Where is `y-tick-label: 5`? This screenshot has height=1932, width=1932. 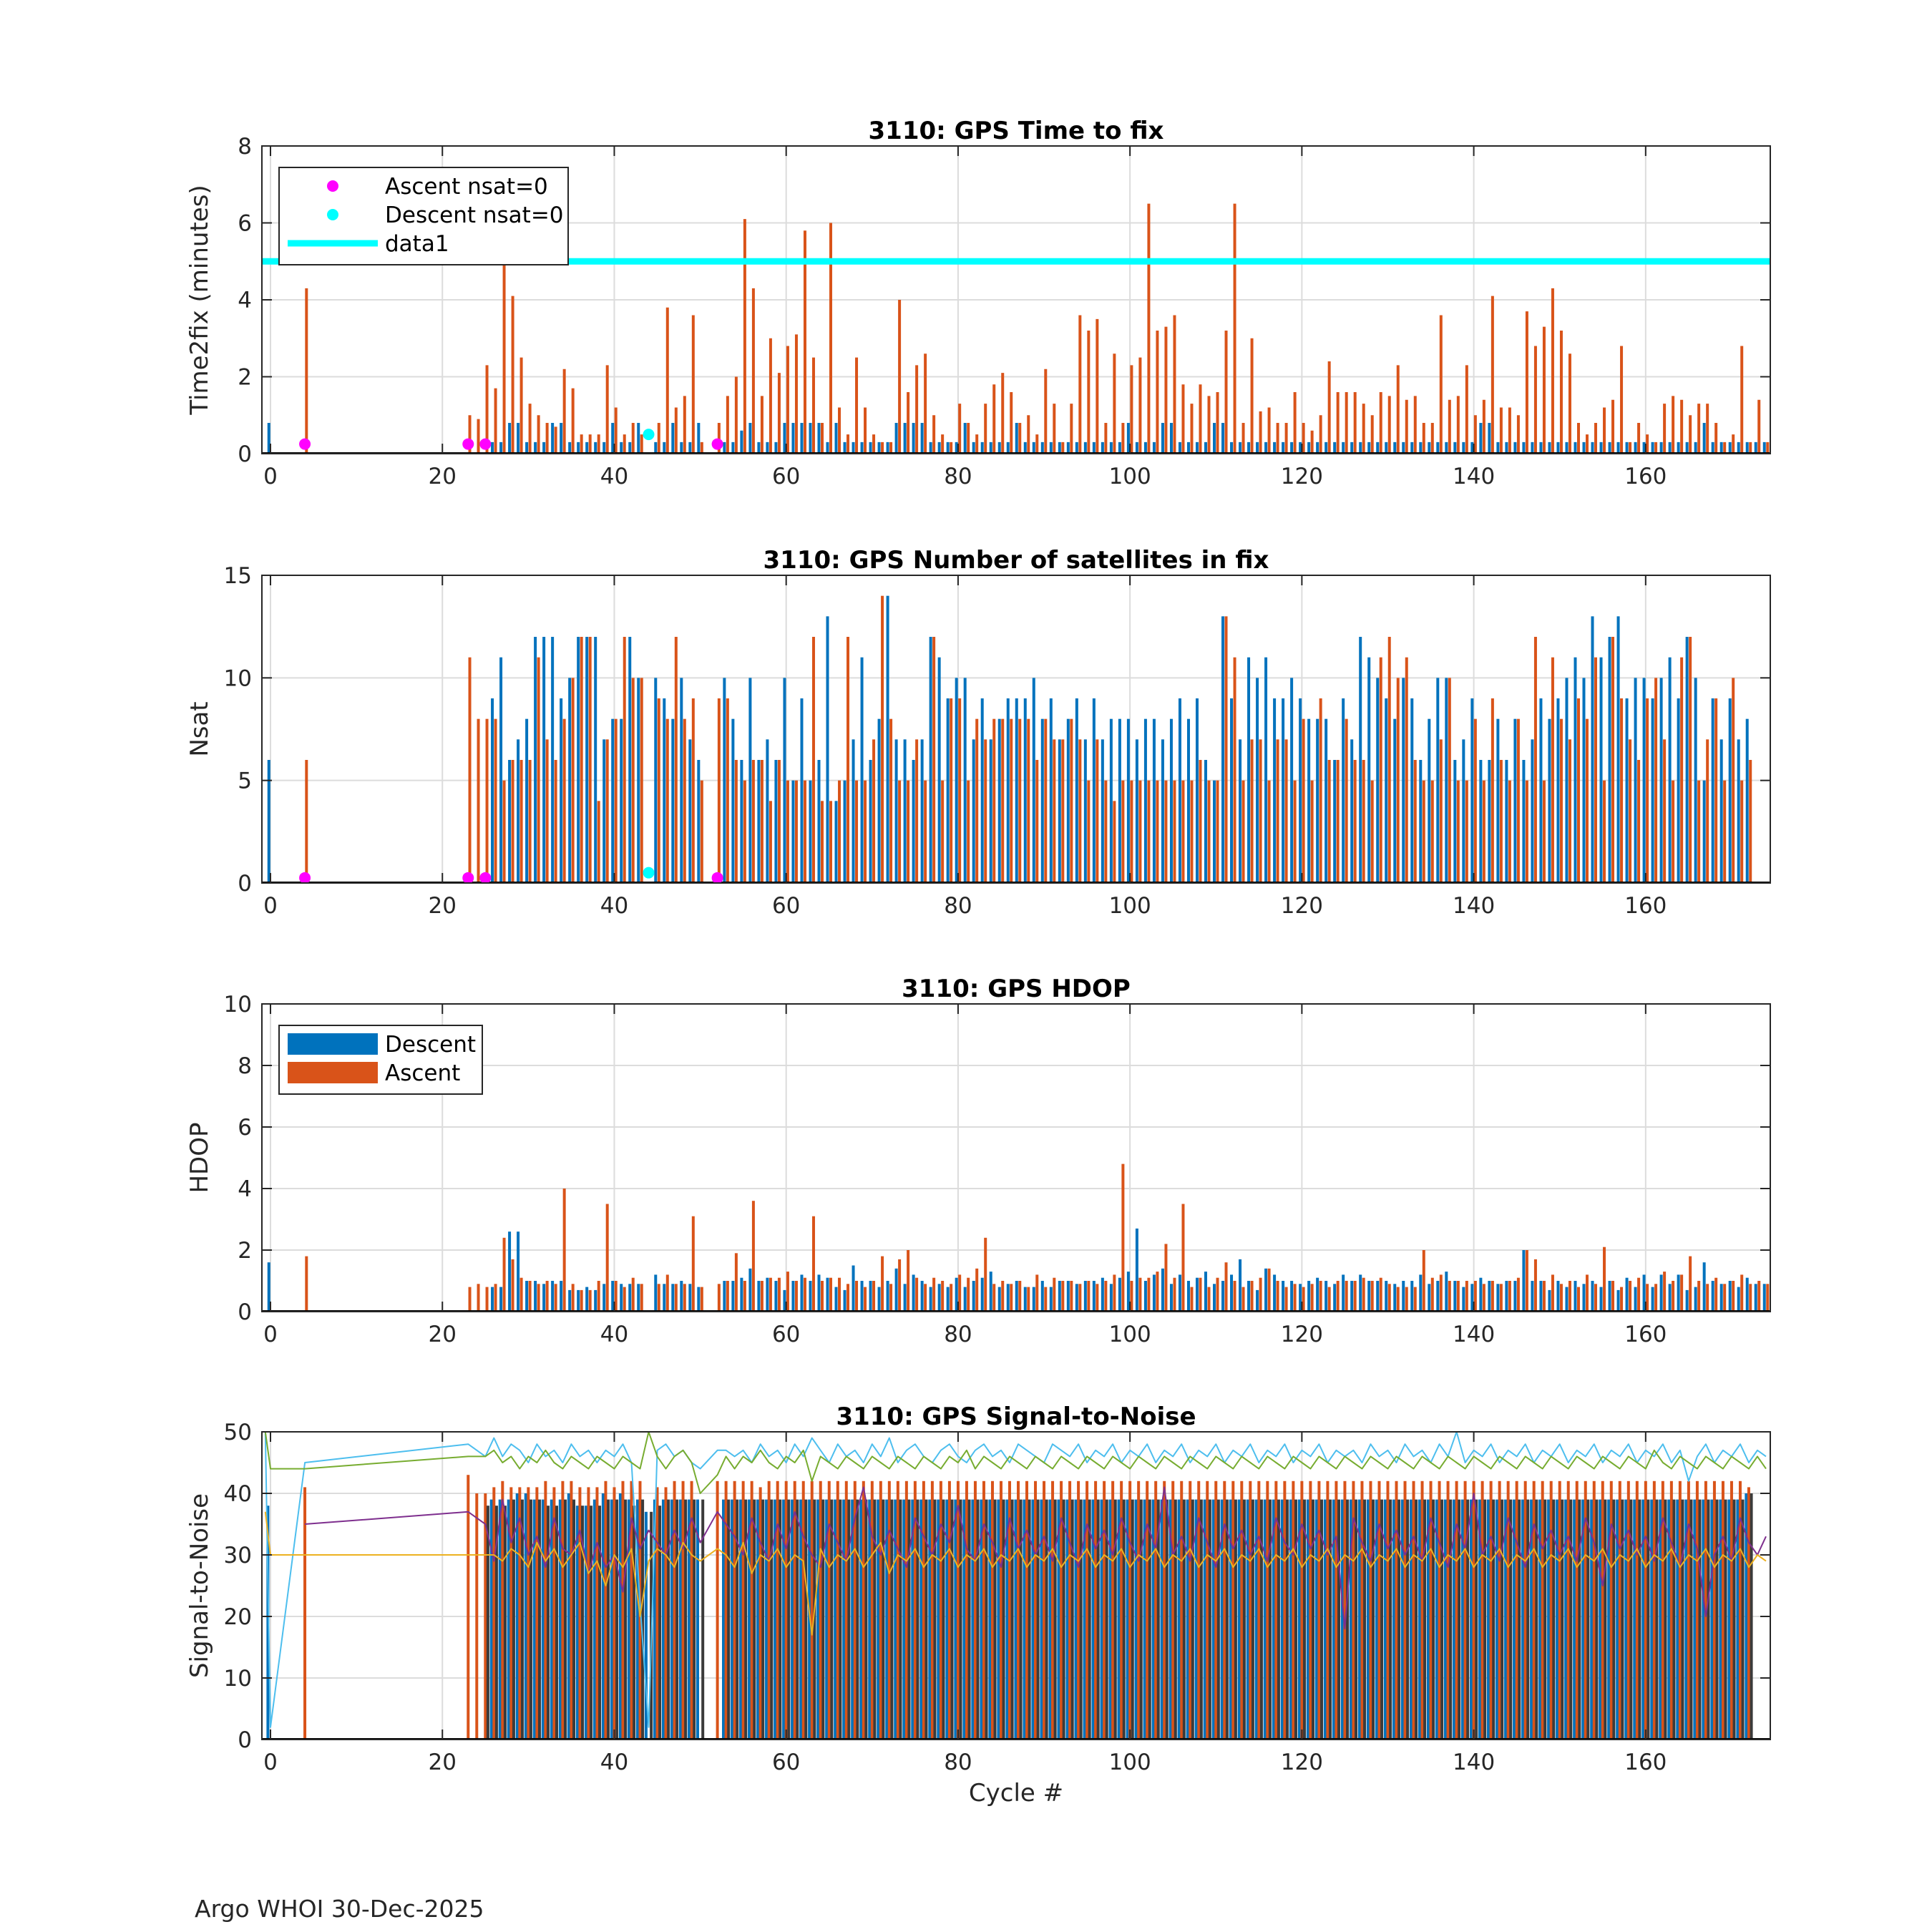
y-tick-label: 5 is located at coordinates (245, 781).